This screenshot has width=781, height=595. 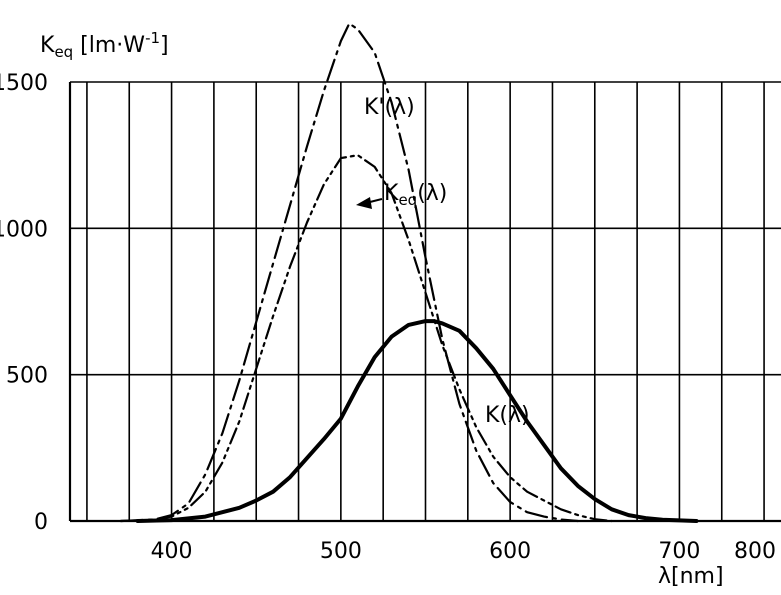 I want to click on y-tick-label: 500, so click(x=27, y=376).